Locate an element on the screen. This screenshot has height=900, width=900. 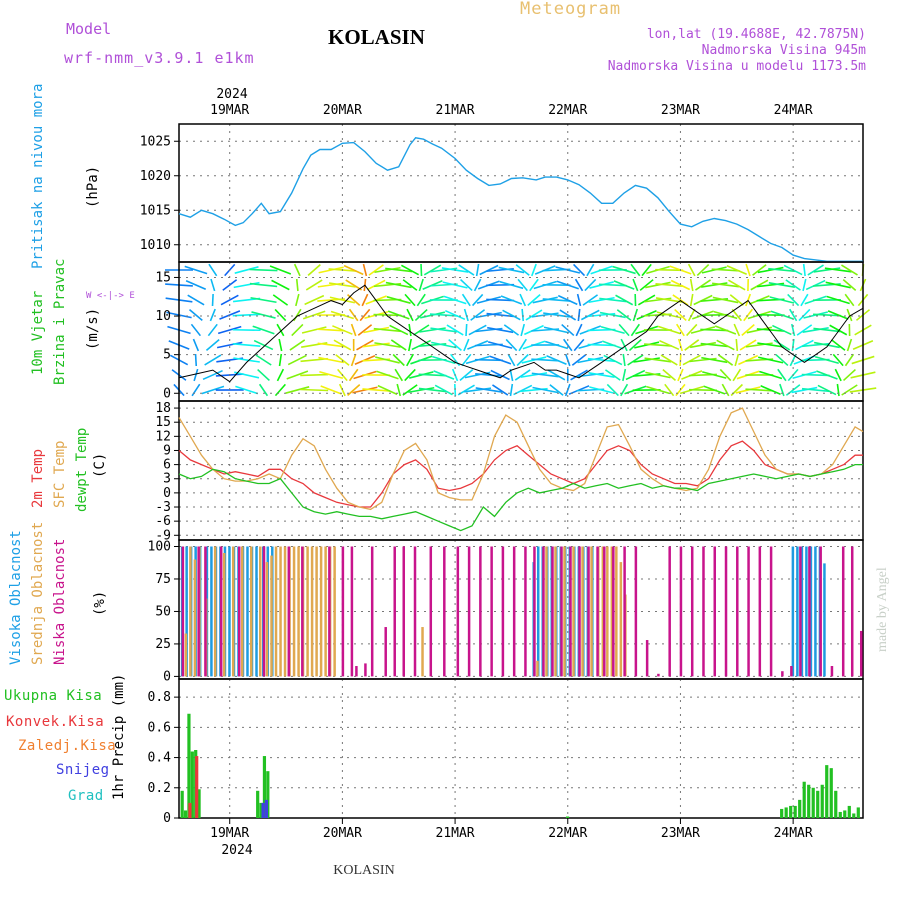
y-tick-label: 10 is located at coordinates (163, 316).